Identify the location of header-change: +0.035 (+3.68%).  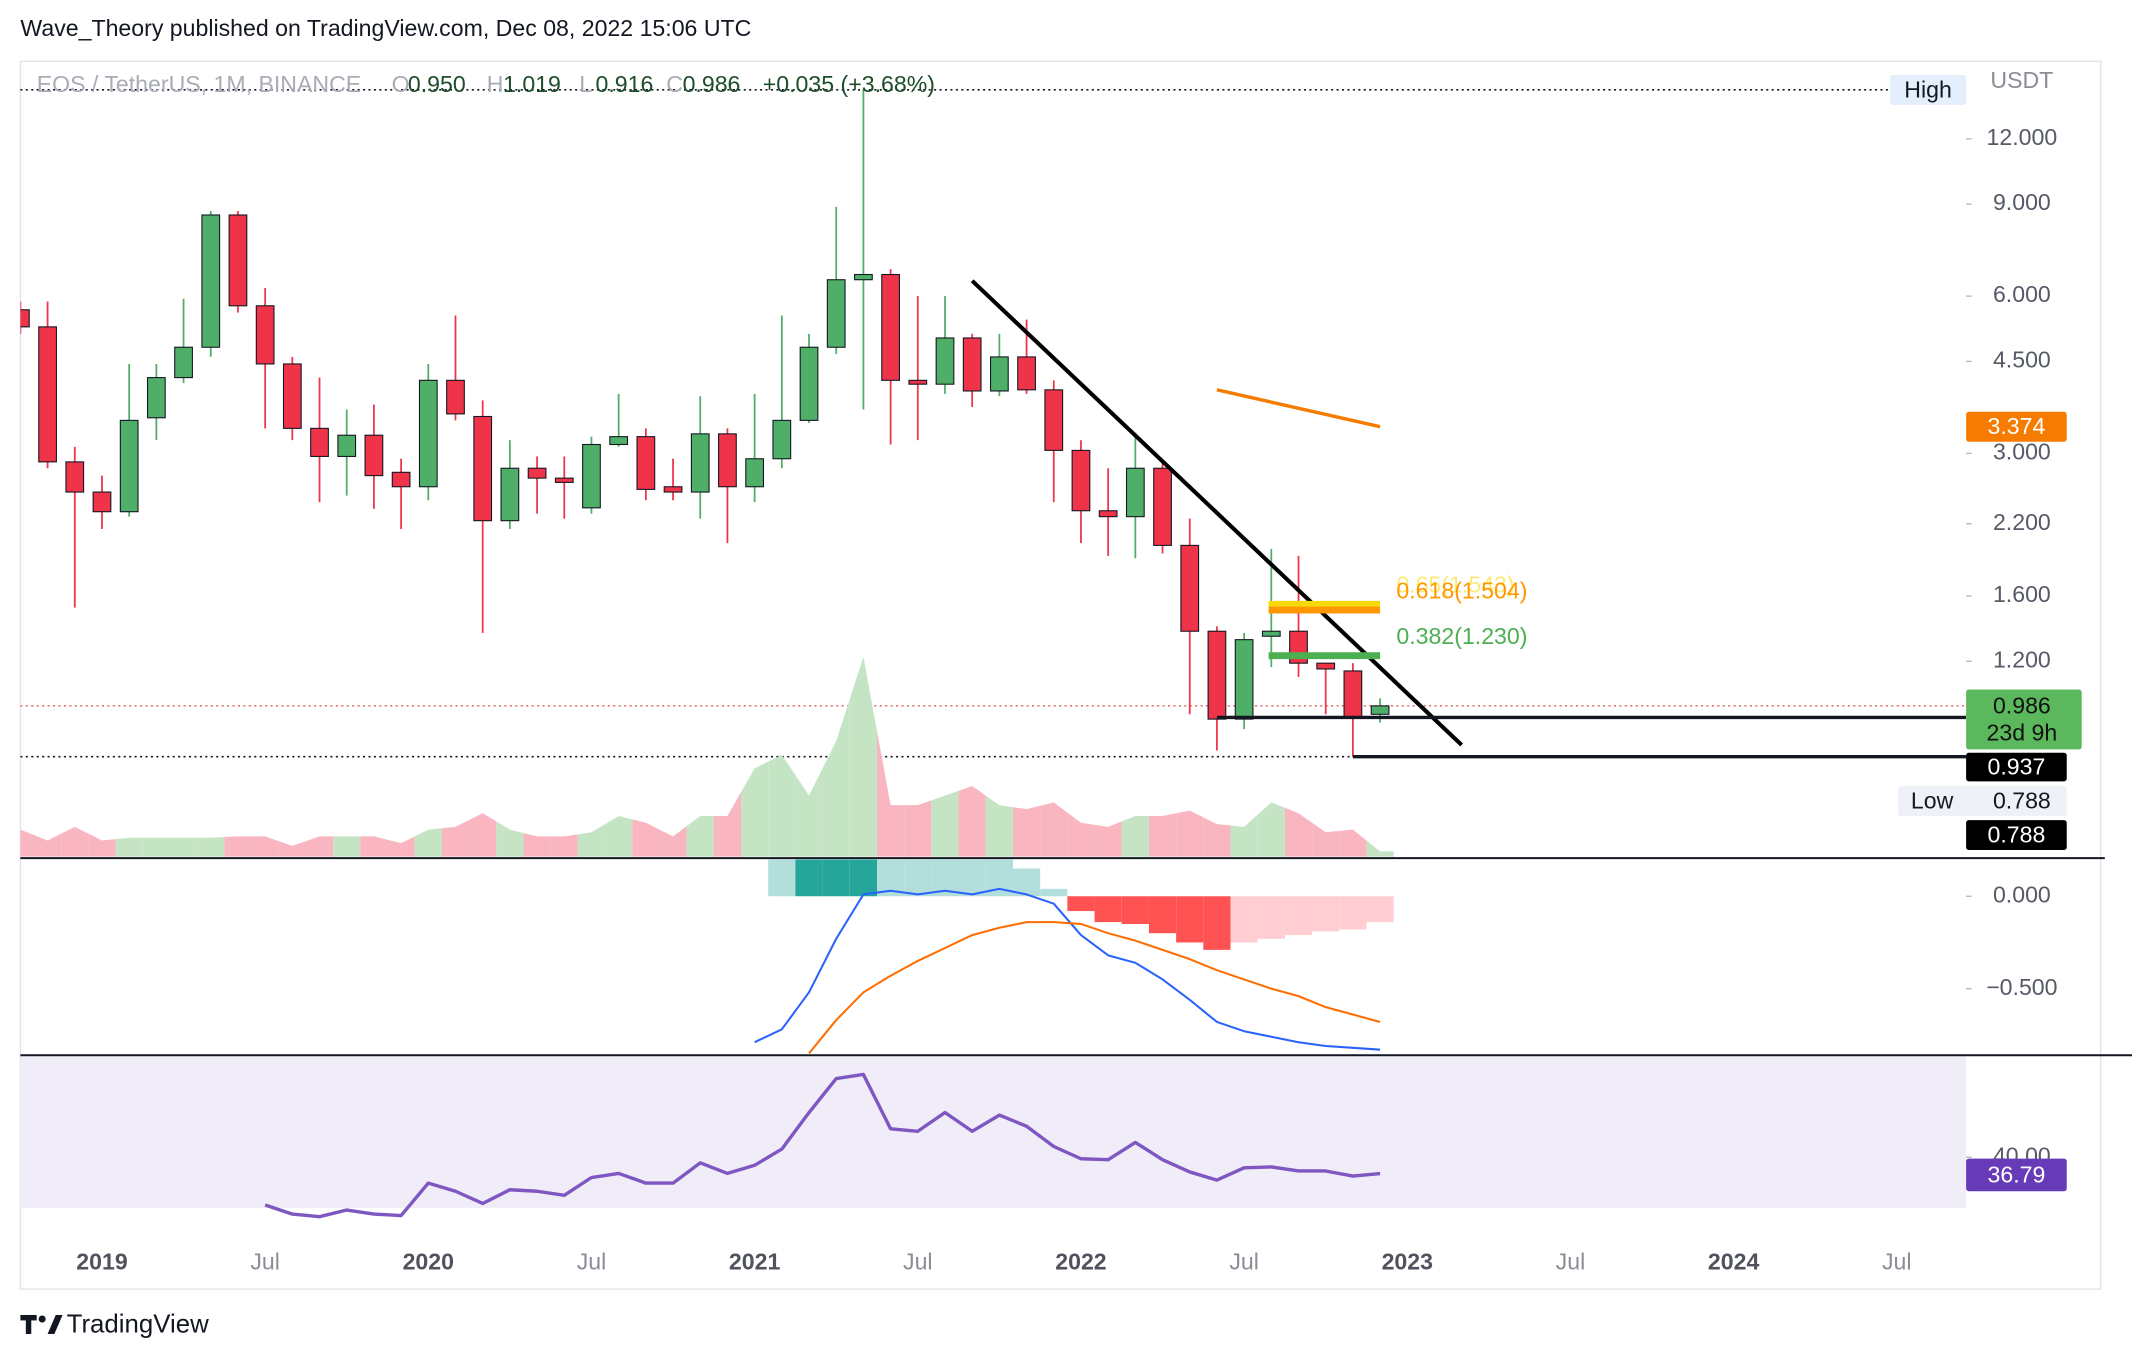
(849, 84).